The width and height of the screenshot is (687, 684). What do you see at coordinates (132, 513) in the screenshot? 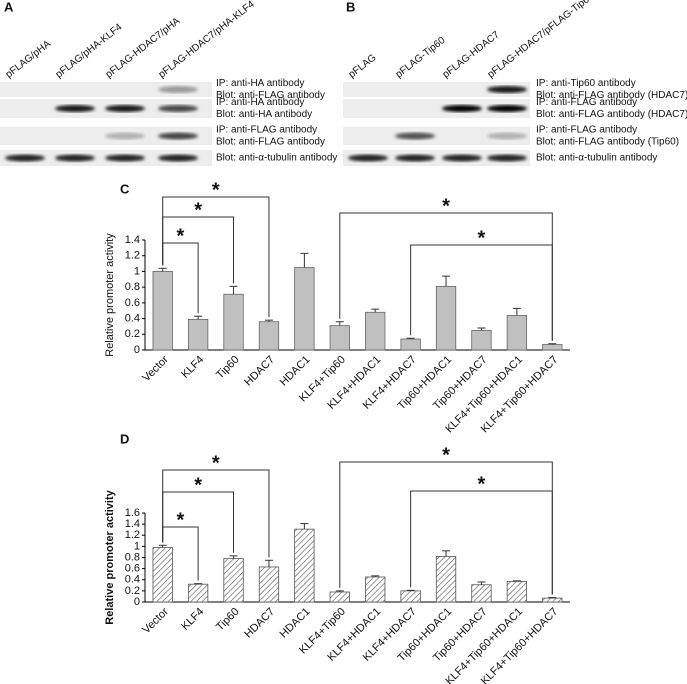
I see `y-tick-label: 1.6` at bounding box center [132, 513].